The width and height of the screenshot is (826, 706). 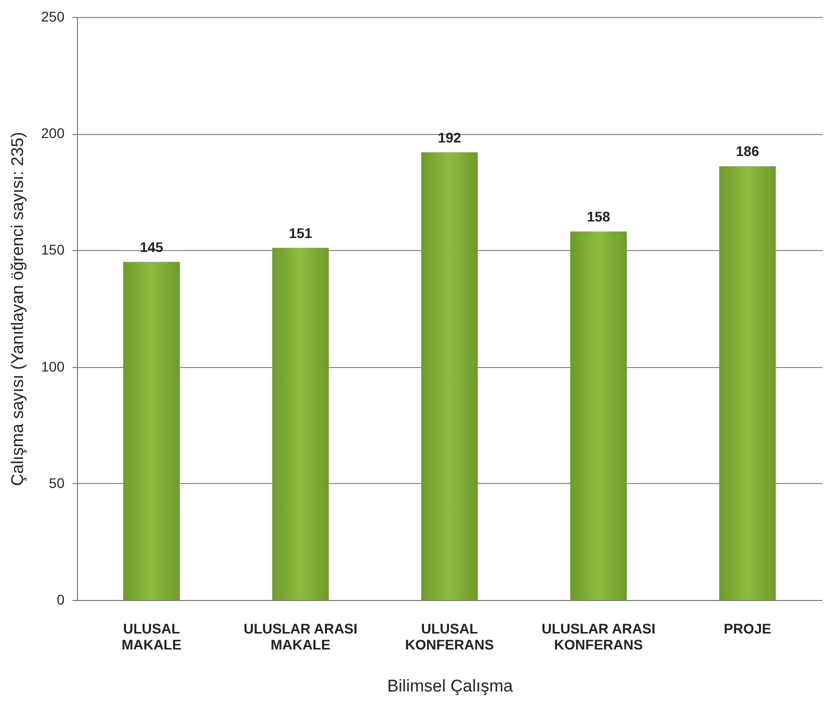 What do you see at coordinates (599, 636) in the screenshot?
I see `x-tick-label: ULUSLAR ARASI KONFERANS` at bounding box center [599, 636].